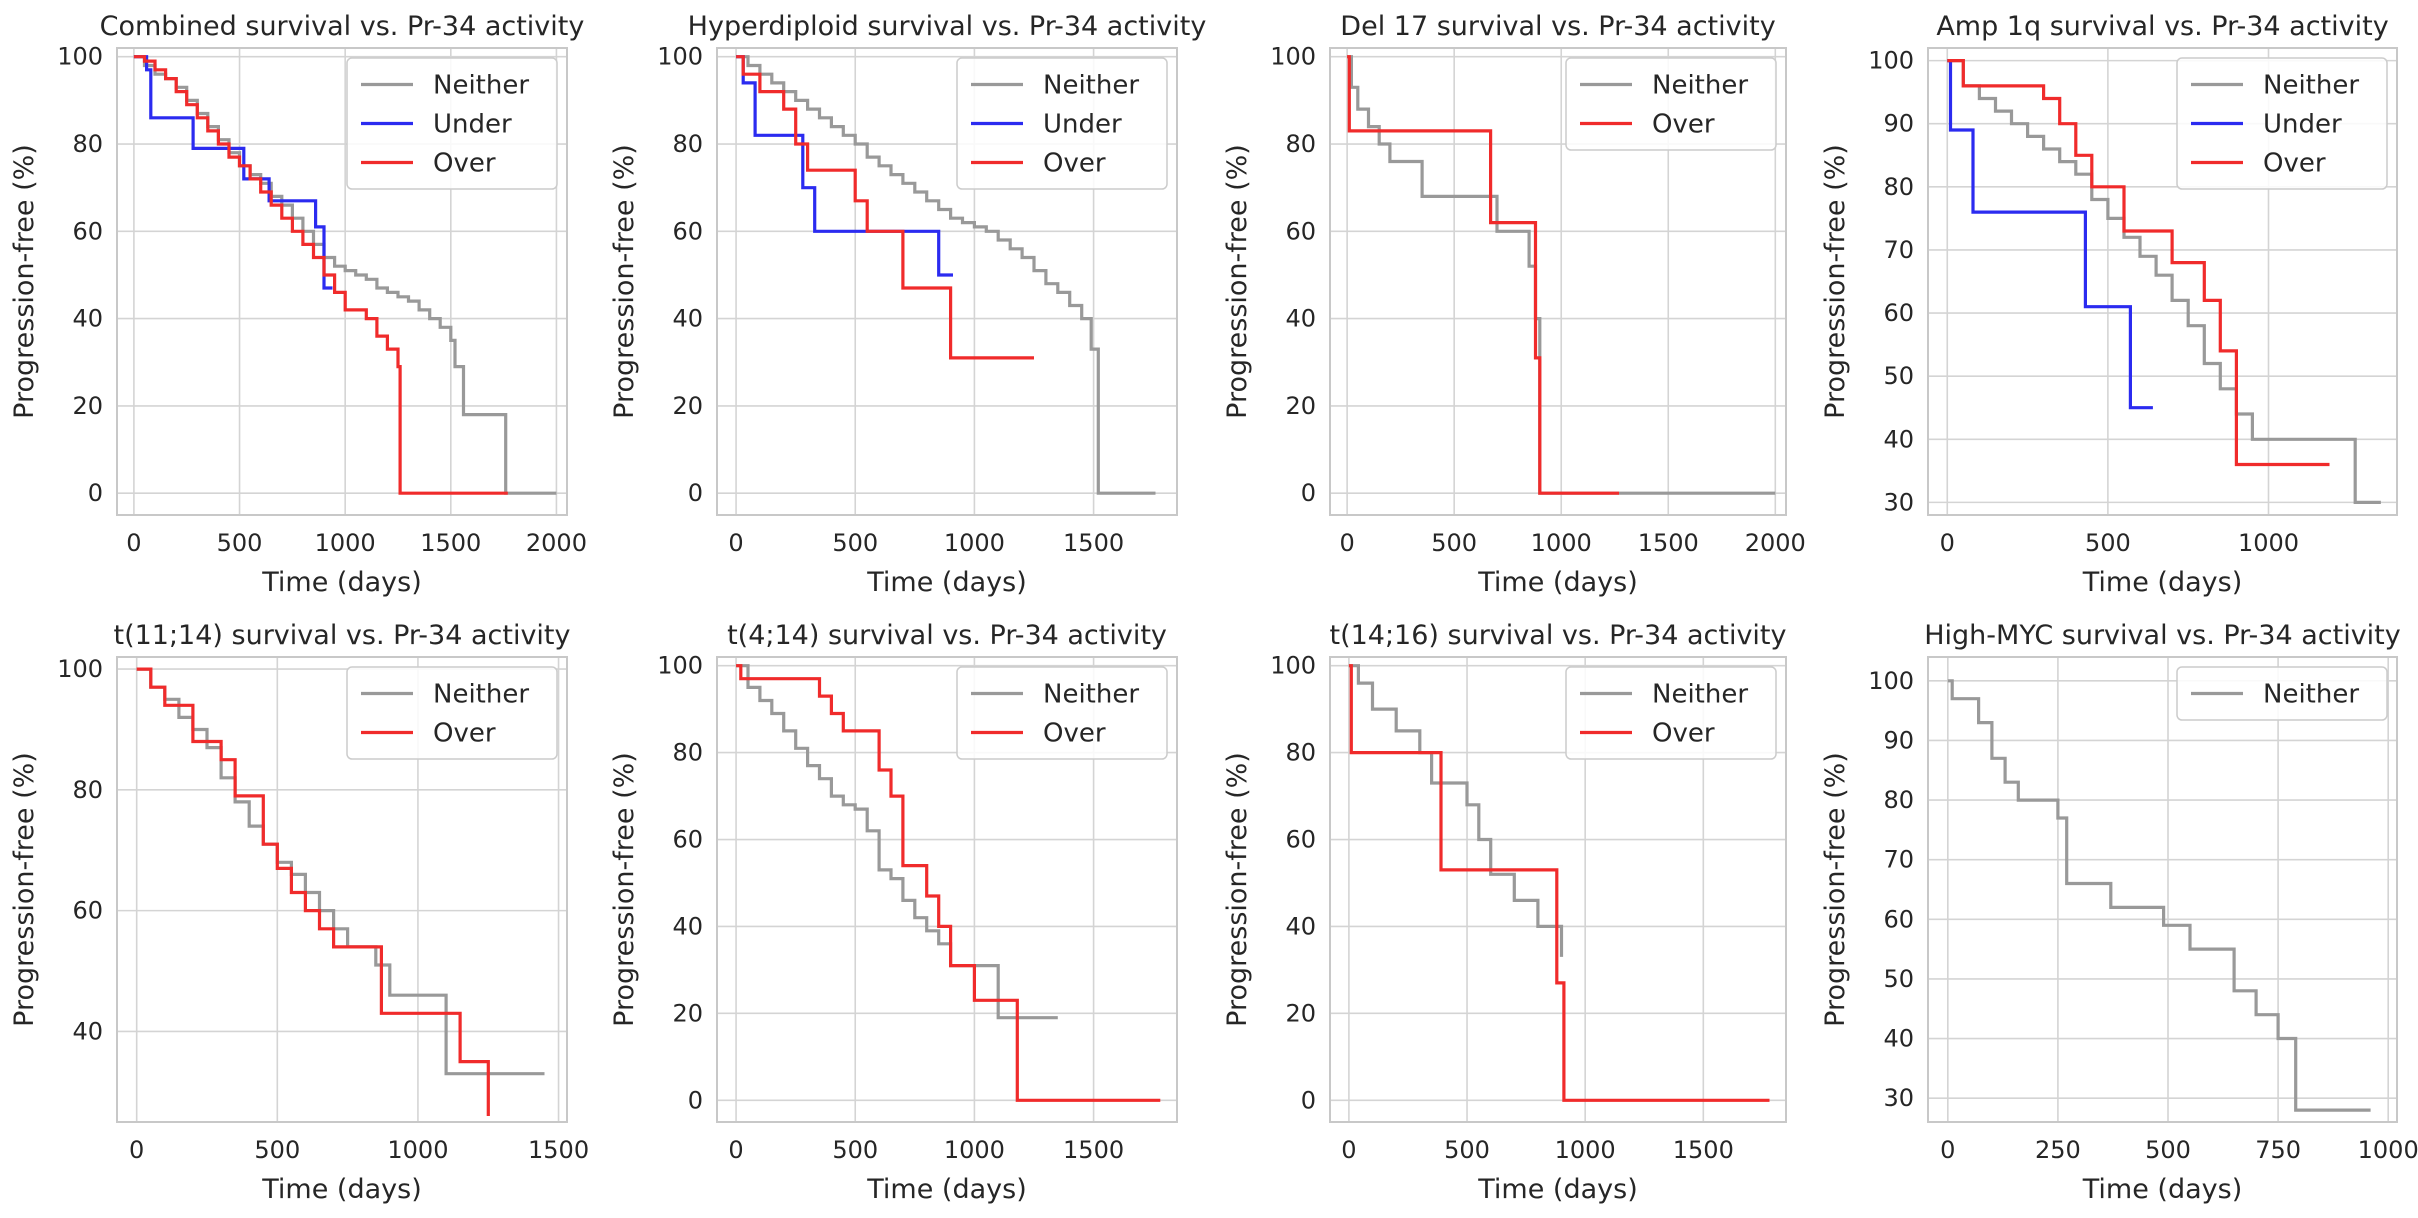 The image size is (2418, 1218). What do you see at coordinates (947, 26) in the screenshot?
I see `chart-title: Hyperdiploid survival vs. Pr-34 activity` at bounding box center [947, 26].